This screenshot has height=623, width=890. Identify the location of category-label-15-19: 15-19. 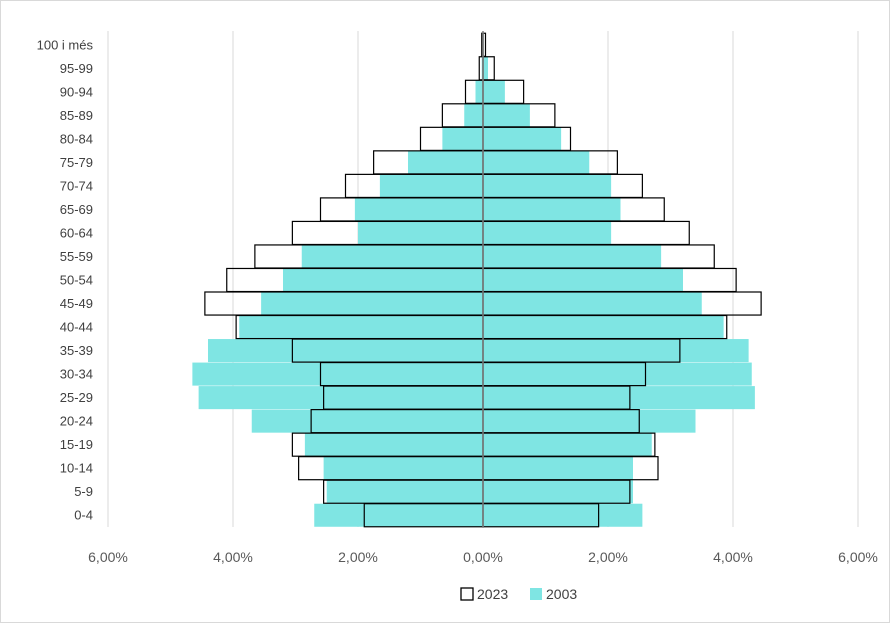
(76, 444).